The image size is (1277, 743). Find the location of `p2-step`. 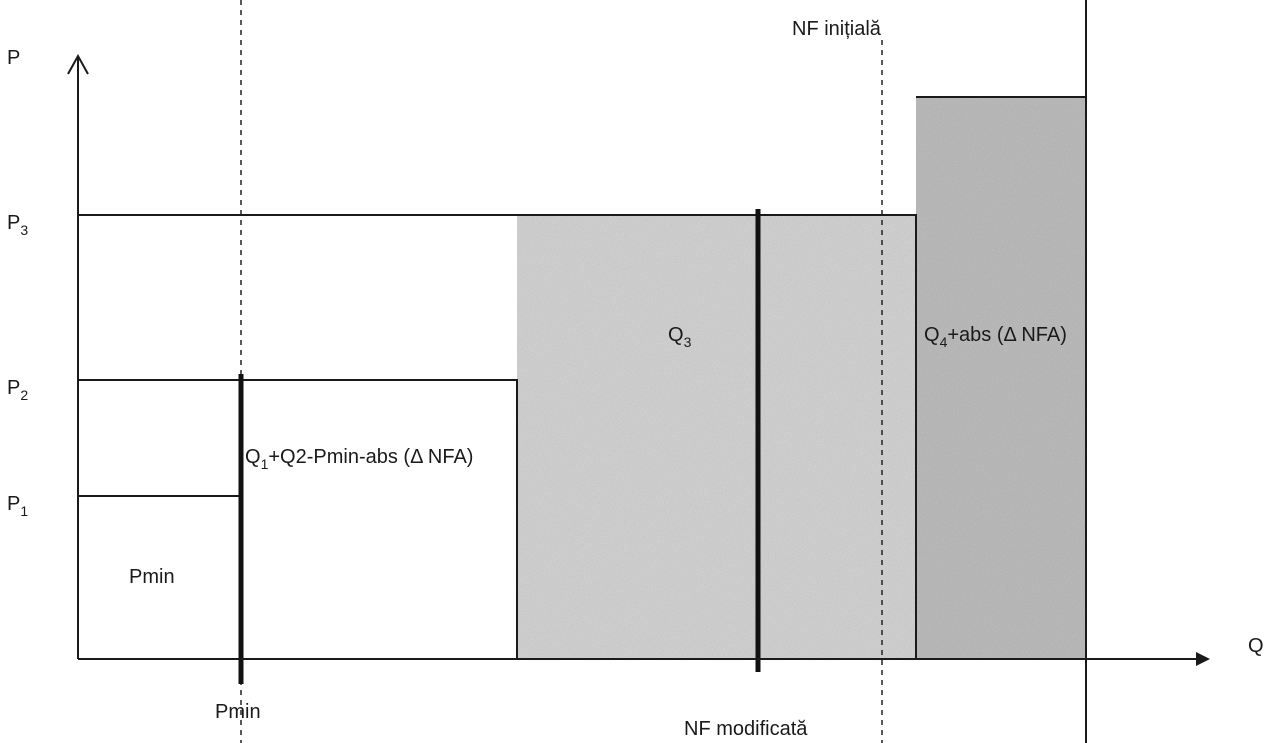

p2-step is located at coordinates (298, 519).